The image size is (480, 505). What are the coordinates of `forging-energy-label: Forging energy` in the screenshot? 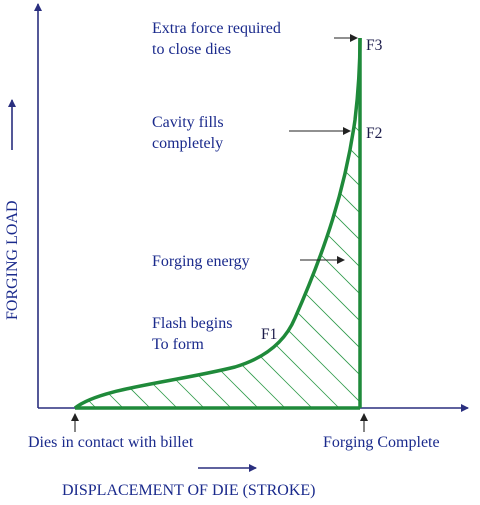 It's located at (201, 261).